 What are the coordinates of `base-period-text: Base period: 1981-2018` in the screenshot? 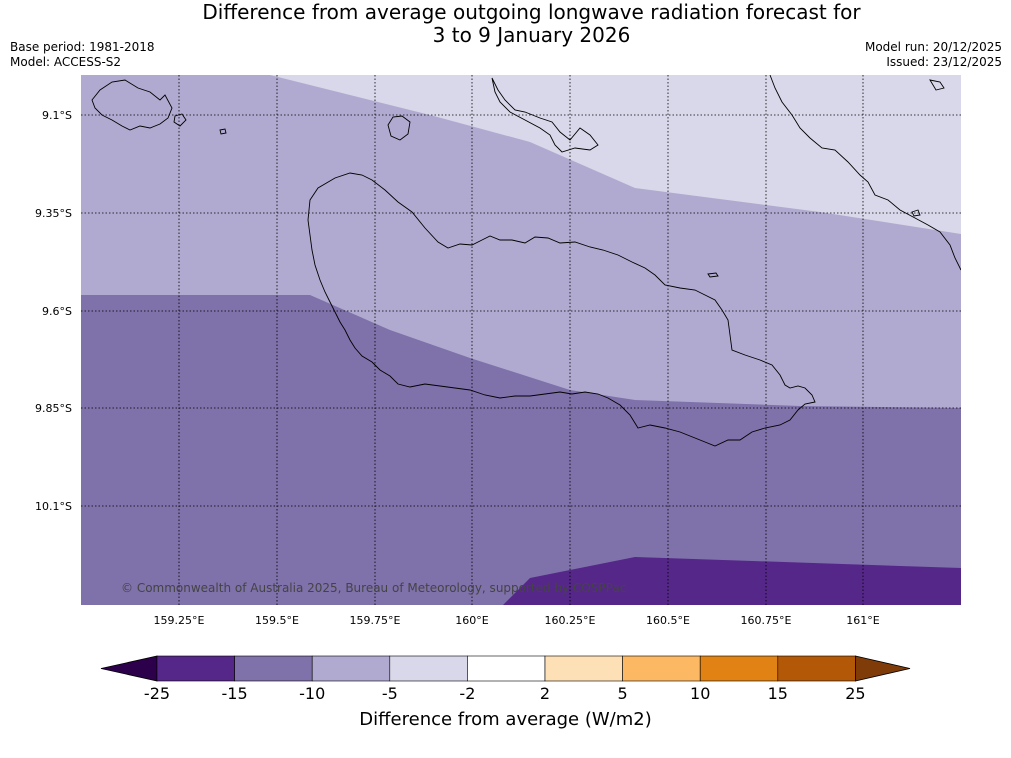 It's located at (82, 47).